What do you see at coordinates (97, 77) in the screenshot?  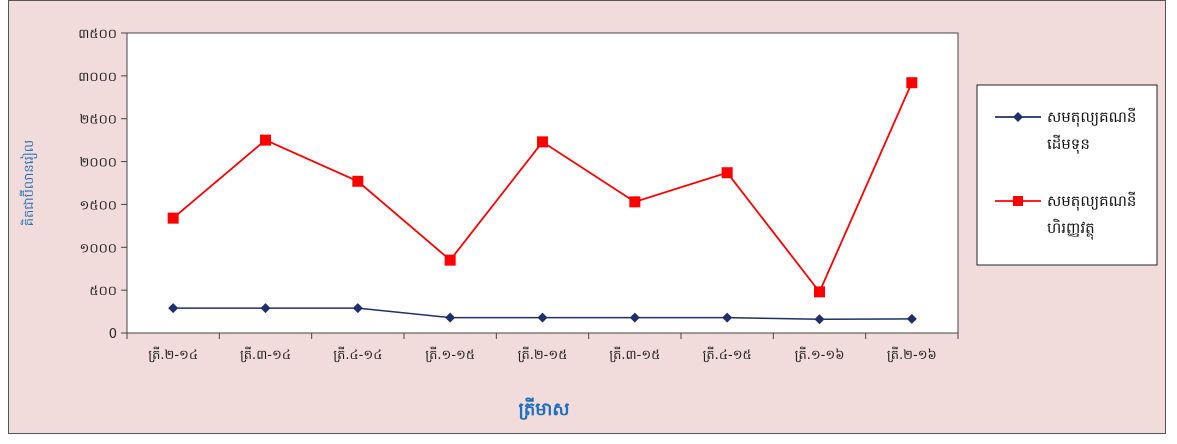 I see `y-tick-label: ៣០០០` at bounding box center [97, 77].